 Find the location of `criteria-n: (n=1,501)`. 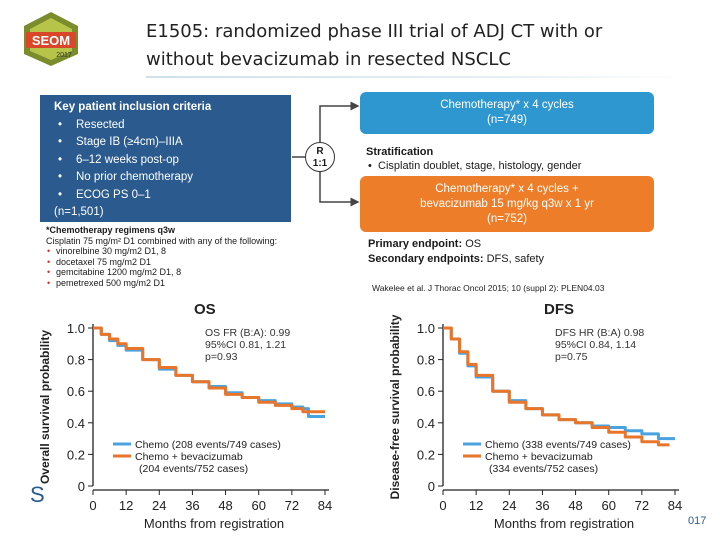

criteria-n: (n=1,501) is located at coordinates (79, 212).